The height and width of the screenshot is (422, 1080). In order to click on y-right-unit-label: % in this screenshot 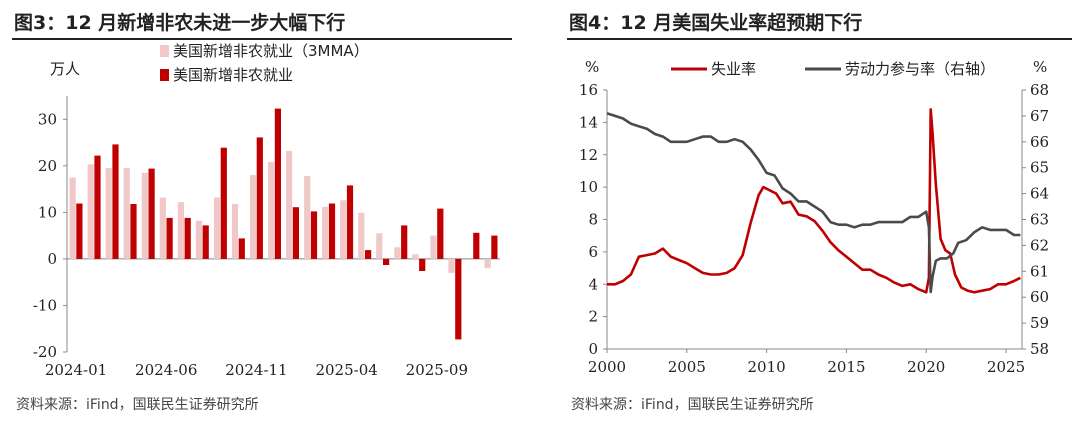, I will do `click(1040, 67)`.